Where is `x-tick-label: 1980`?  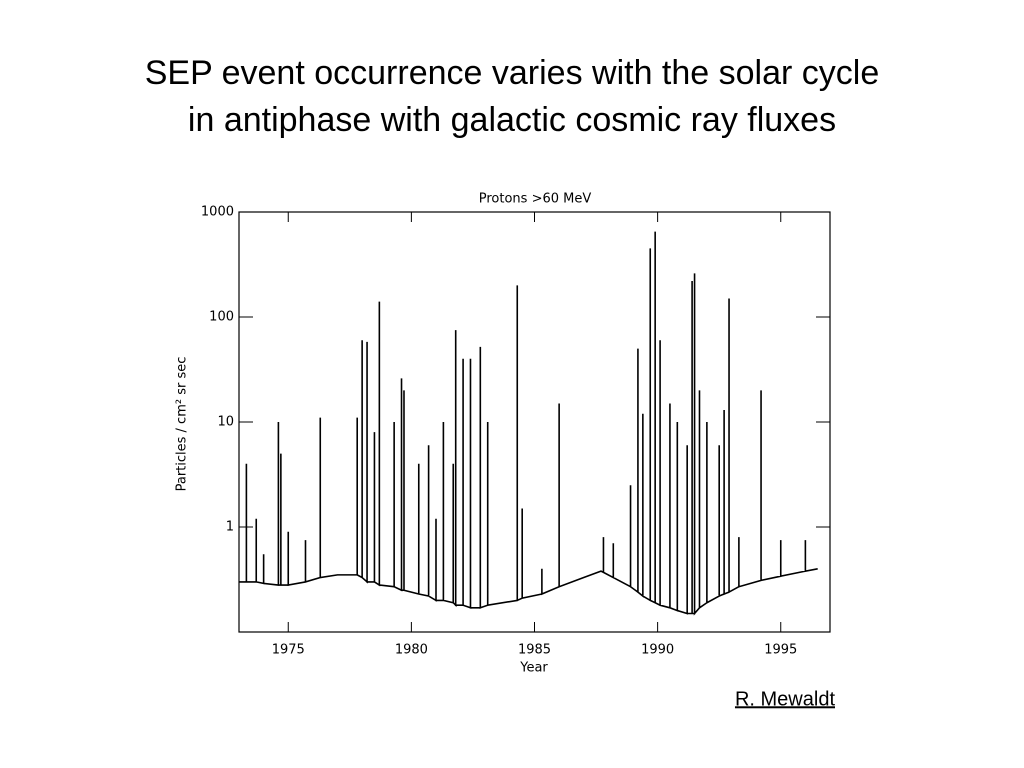
x-tick-label: 1980 is located at coordinates (411, 650).